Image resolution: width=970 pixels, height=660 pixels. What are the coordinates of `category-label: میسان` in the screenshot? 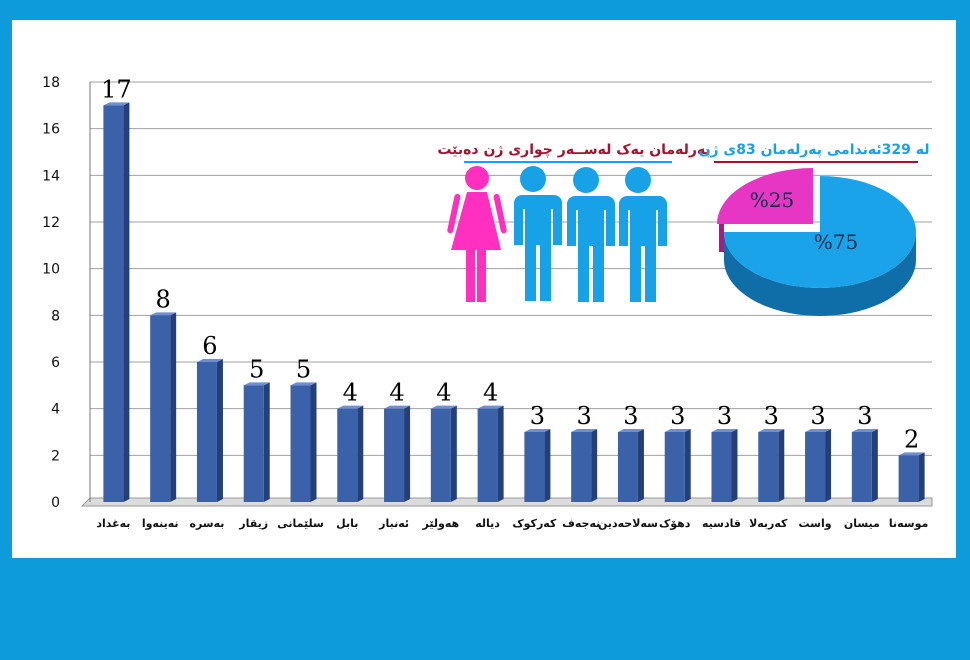 It's located at (862, 523).